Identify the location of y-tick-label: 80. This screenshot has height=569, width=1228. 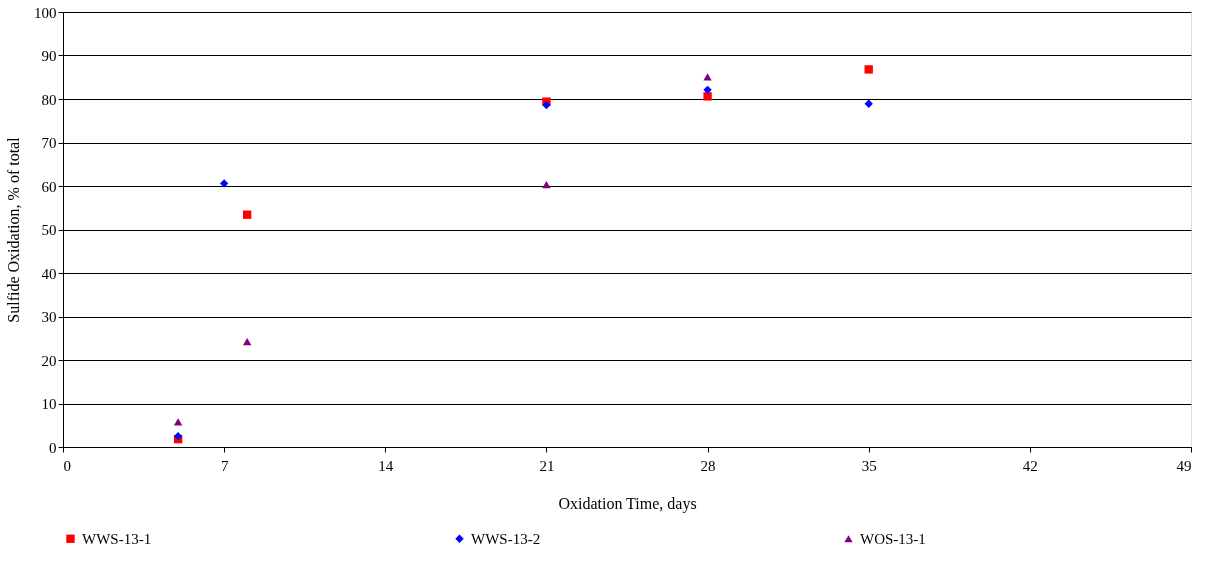
(49, 99).